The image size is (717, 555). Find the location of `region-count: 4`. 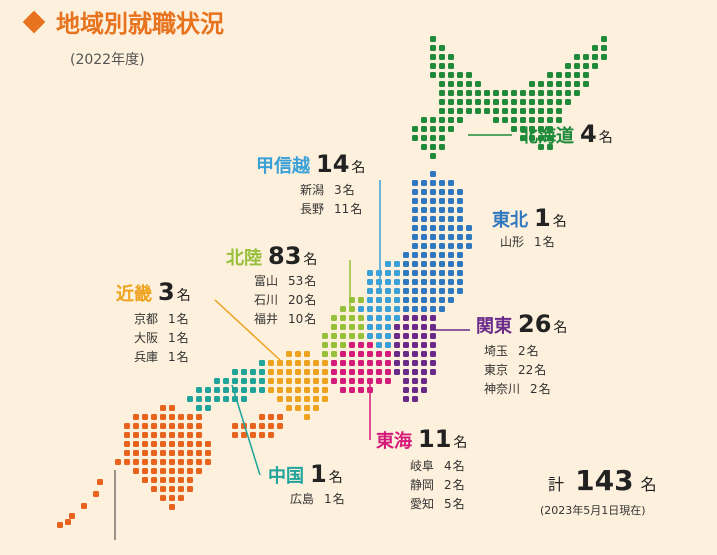

region-count: 4 is located at coordinates (588, 134).